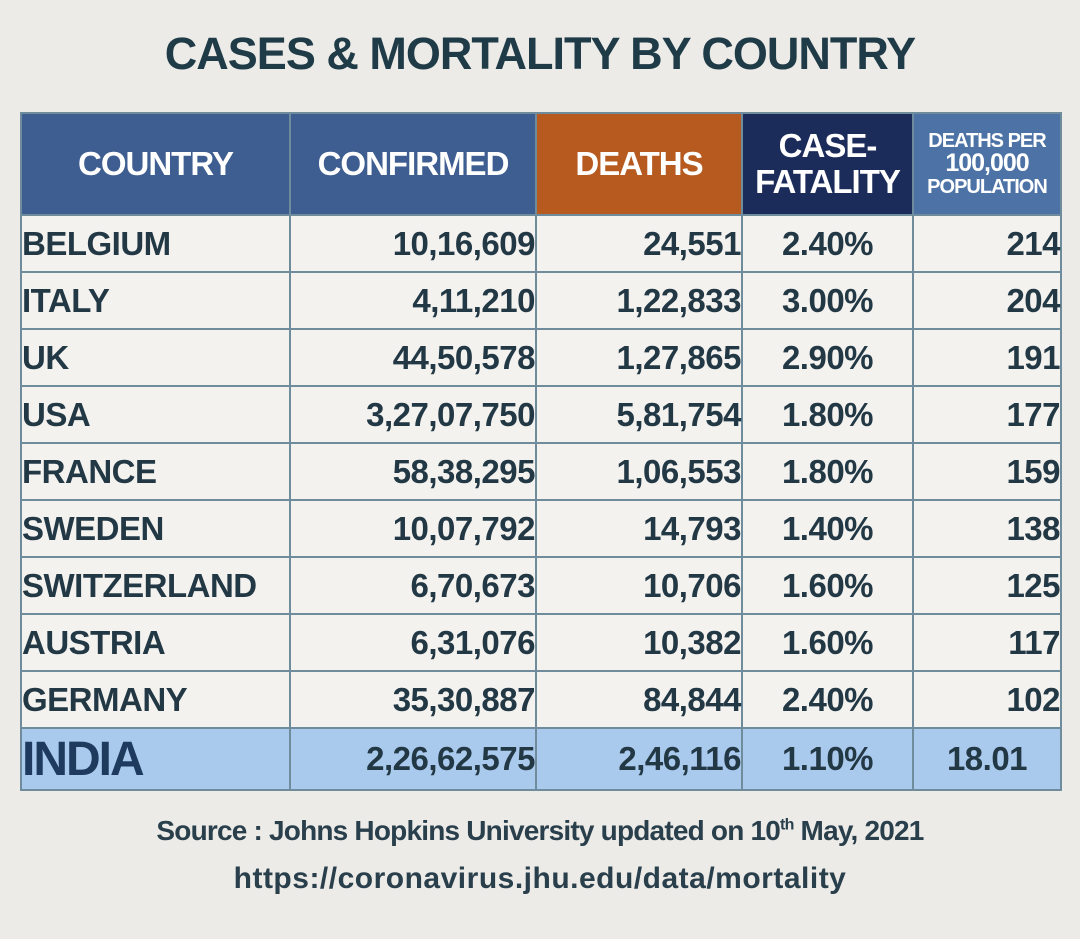 Image resolution: width=1080 pixels, height=939 pixels. I want to click on cell-confirmed: 2,26,62,575, so click(413, 759).